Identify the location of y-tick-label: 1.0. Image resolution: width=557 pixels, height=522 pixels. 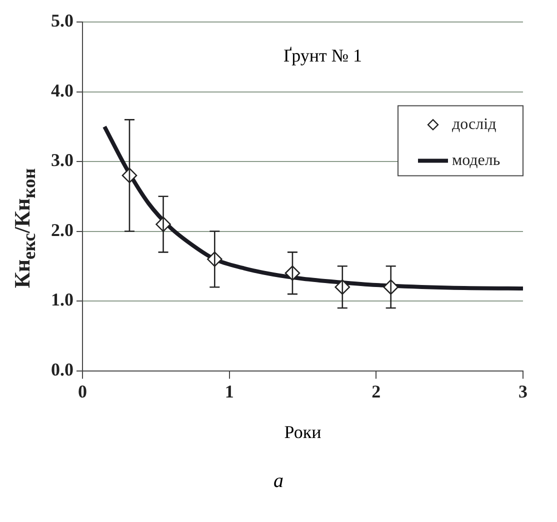
(62, 300).